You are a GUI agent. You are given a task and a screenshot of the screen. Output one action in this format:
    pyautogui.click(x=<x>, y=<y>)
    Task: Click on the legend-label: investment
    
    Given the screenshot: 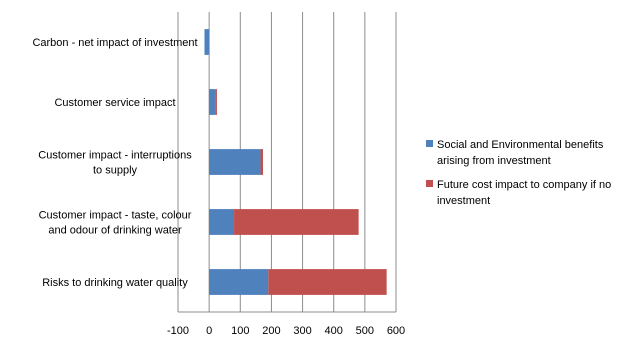 What is the action you would take?
    pyautogui.click(x=463, y=201)
    